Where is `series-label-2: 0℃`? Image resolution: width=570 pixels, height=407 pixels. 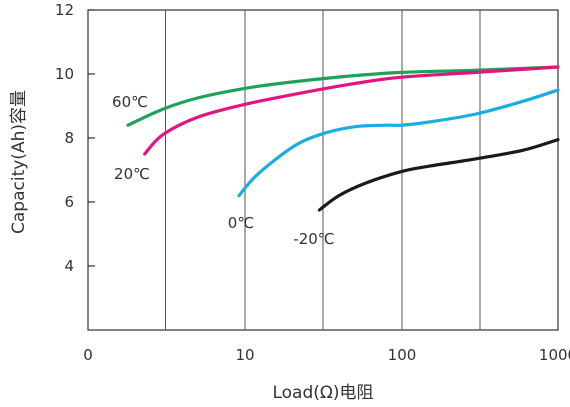
series-label-2: 0℃ is located at coordinates (241, 223).